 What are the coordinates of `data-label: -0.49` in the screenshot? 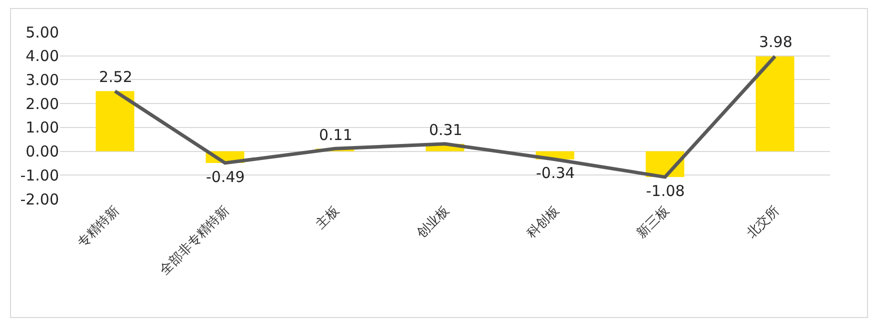 It's located at (225, 177).